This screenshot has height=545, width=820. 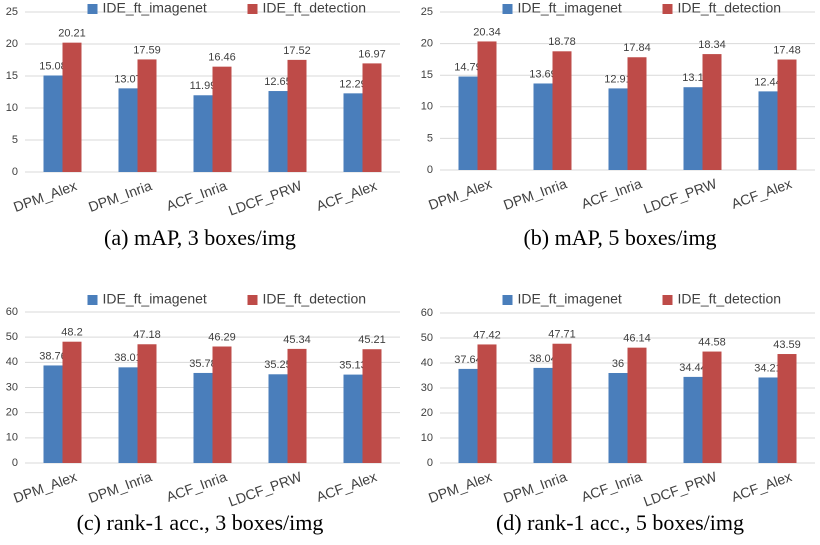 I want to click on value-label: 34.44, so click(x=693, y=368).